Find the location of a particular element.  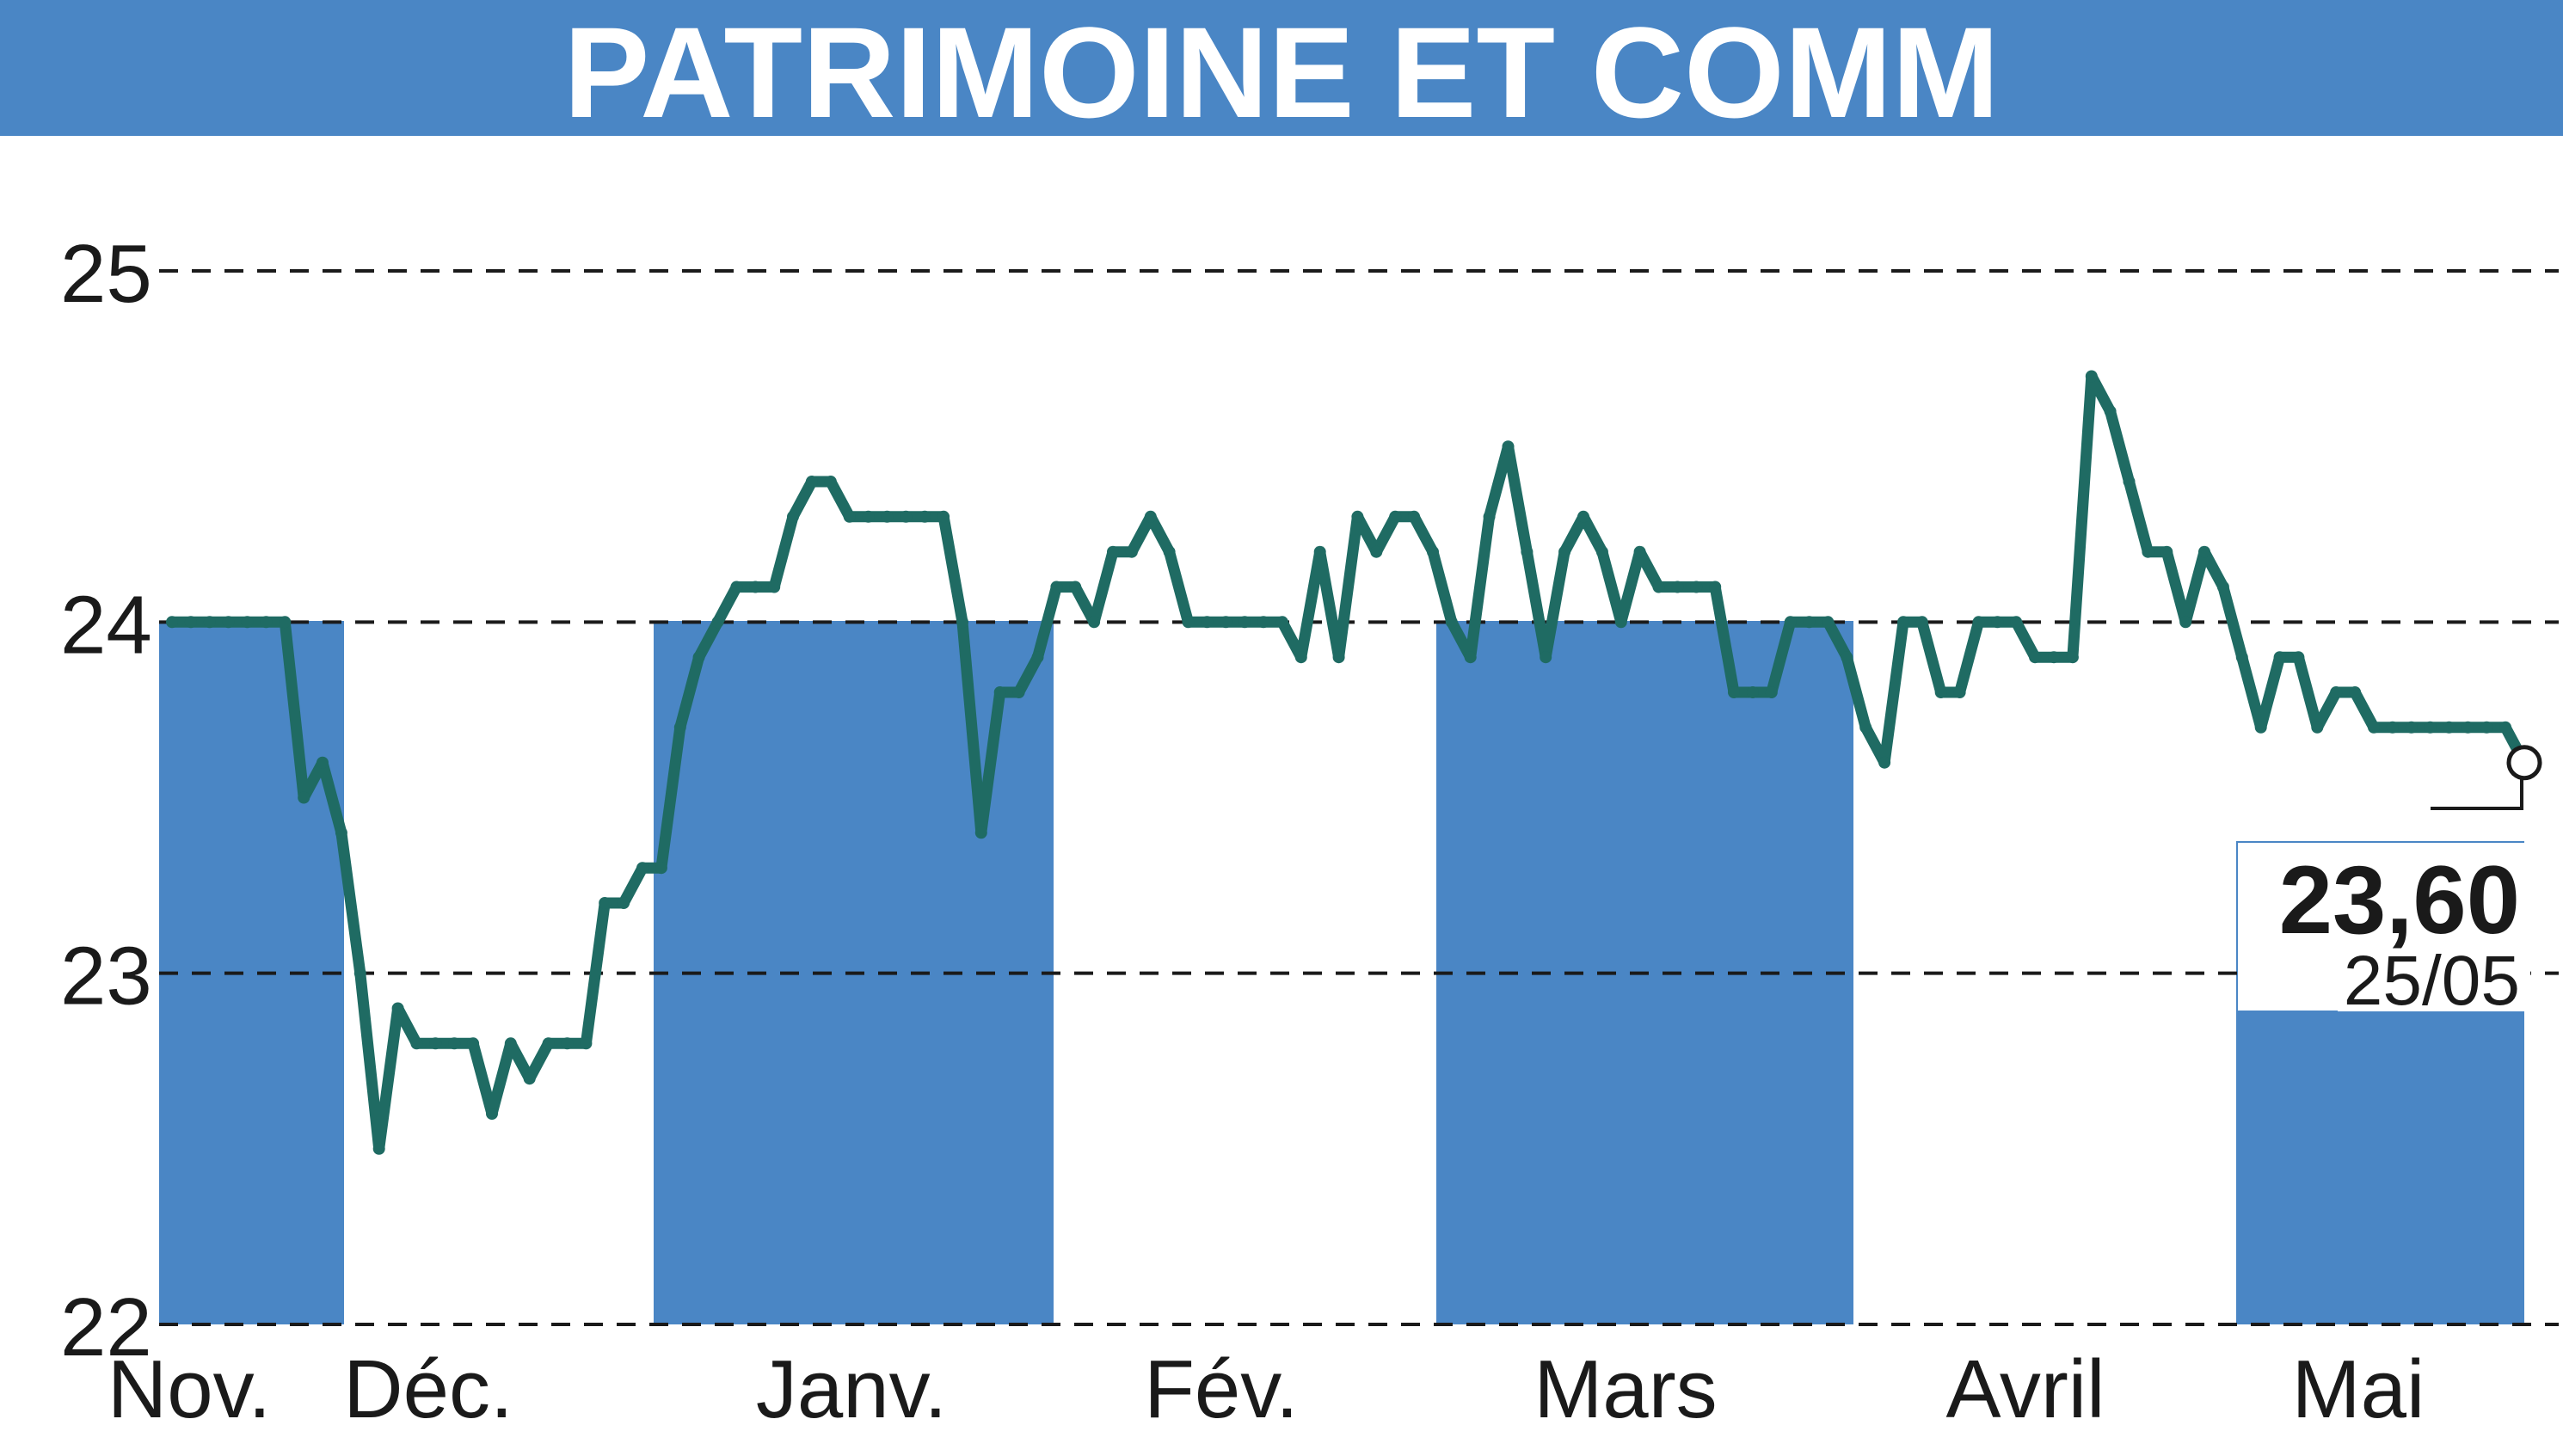

x-axis-month-labels: Nov. Déc. Janv. Fév. Mars Avril Mai is located at coordinates (1266, 1389).